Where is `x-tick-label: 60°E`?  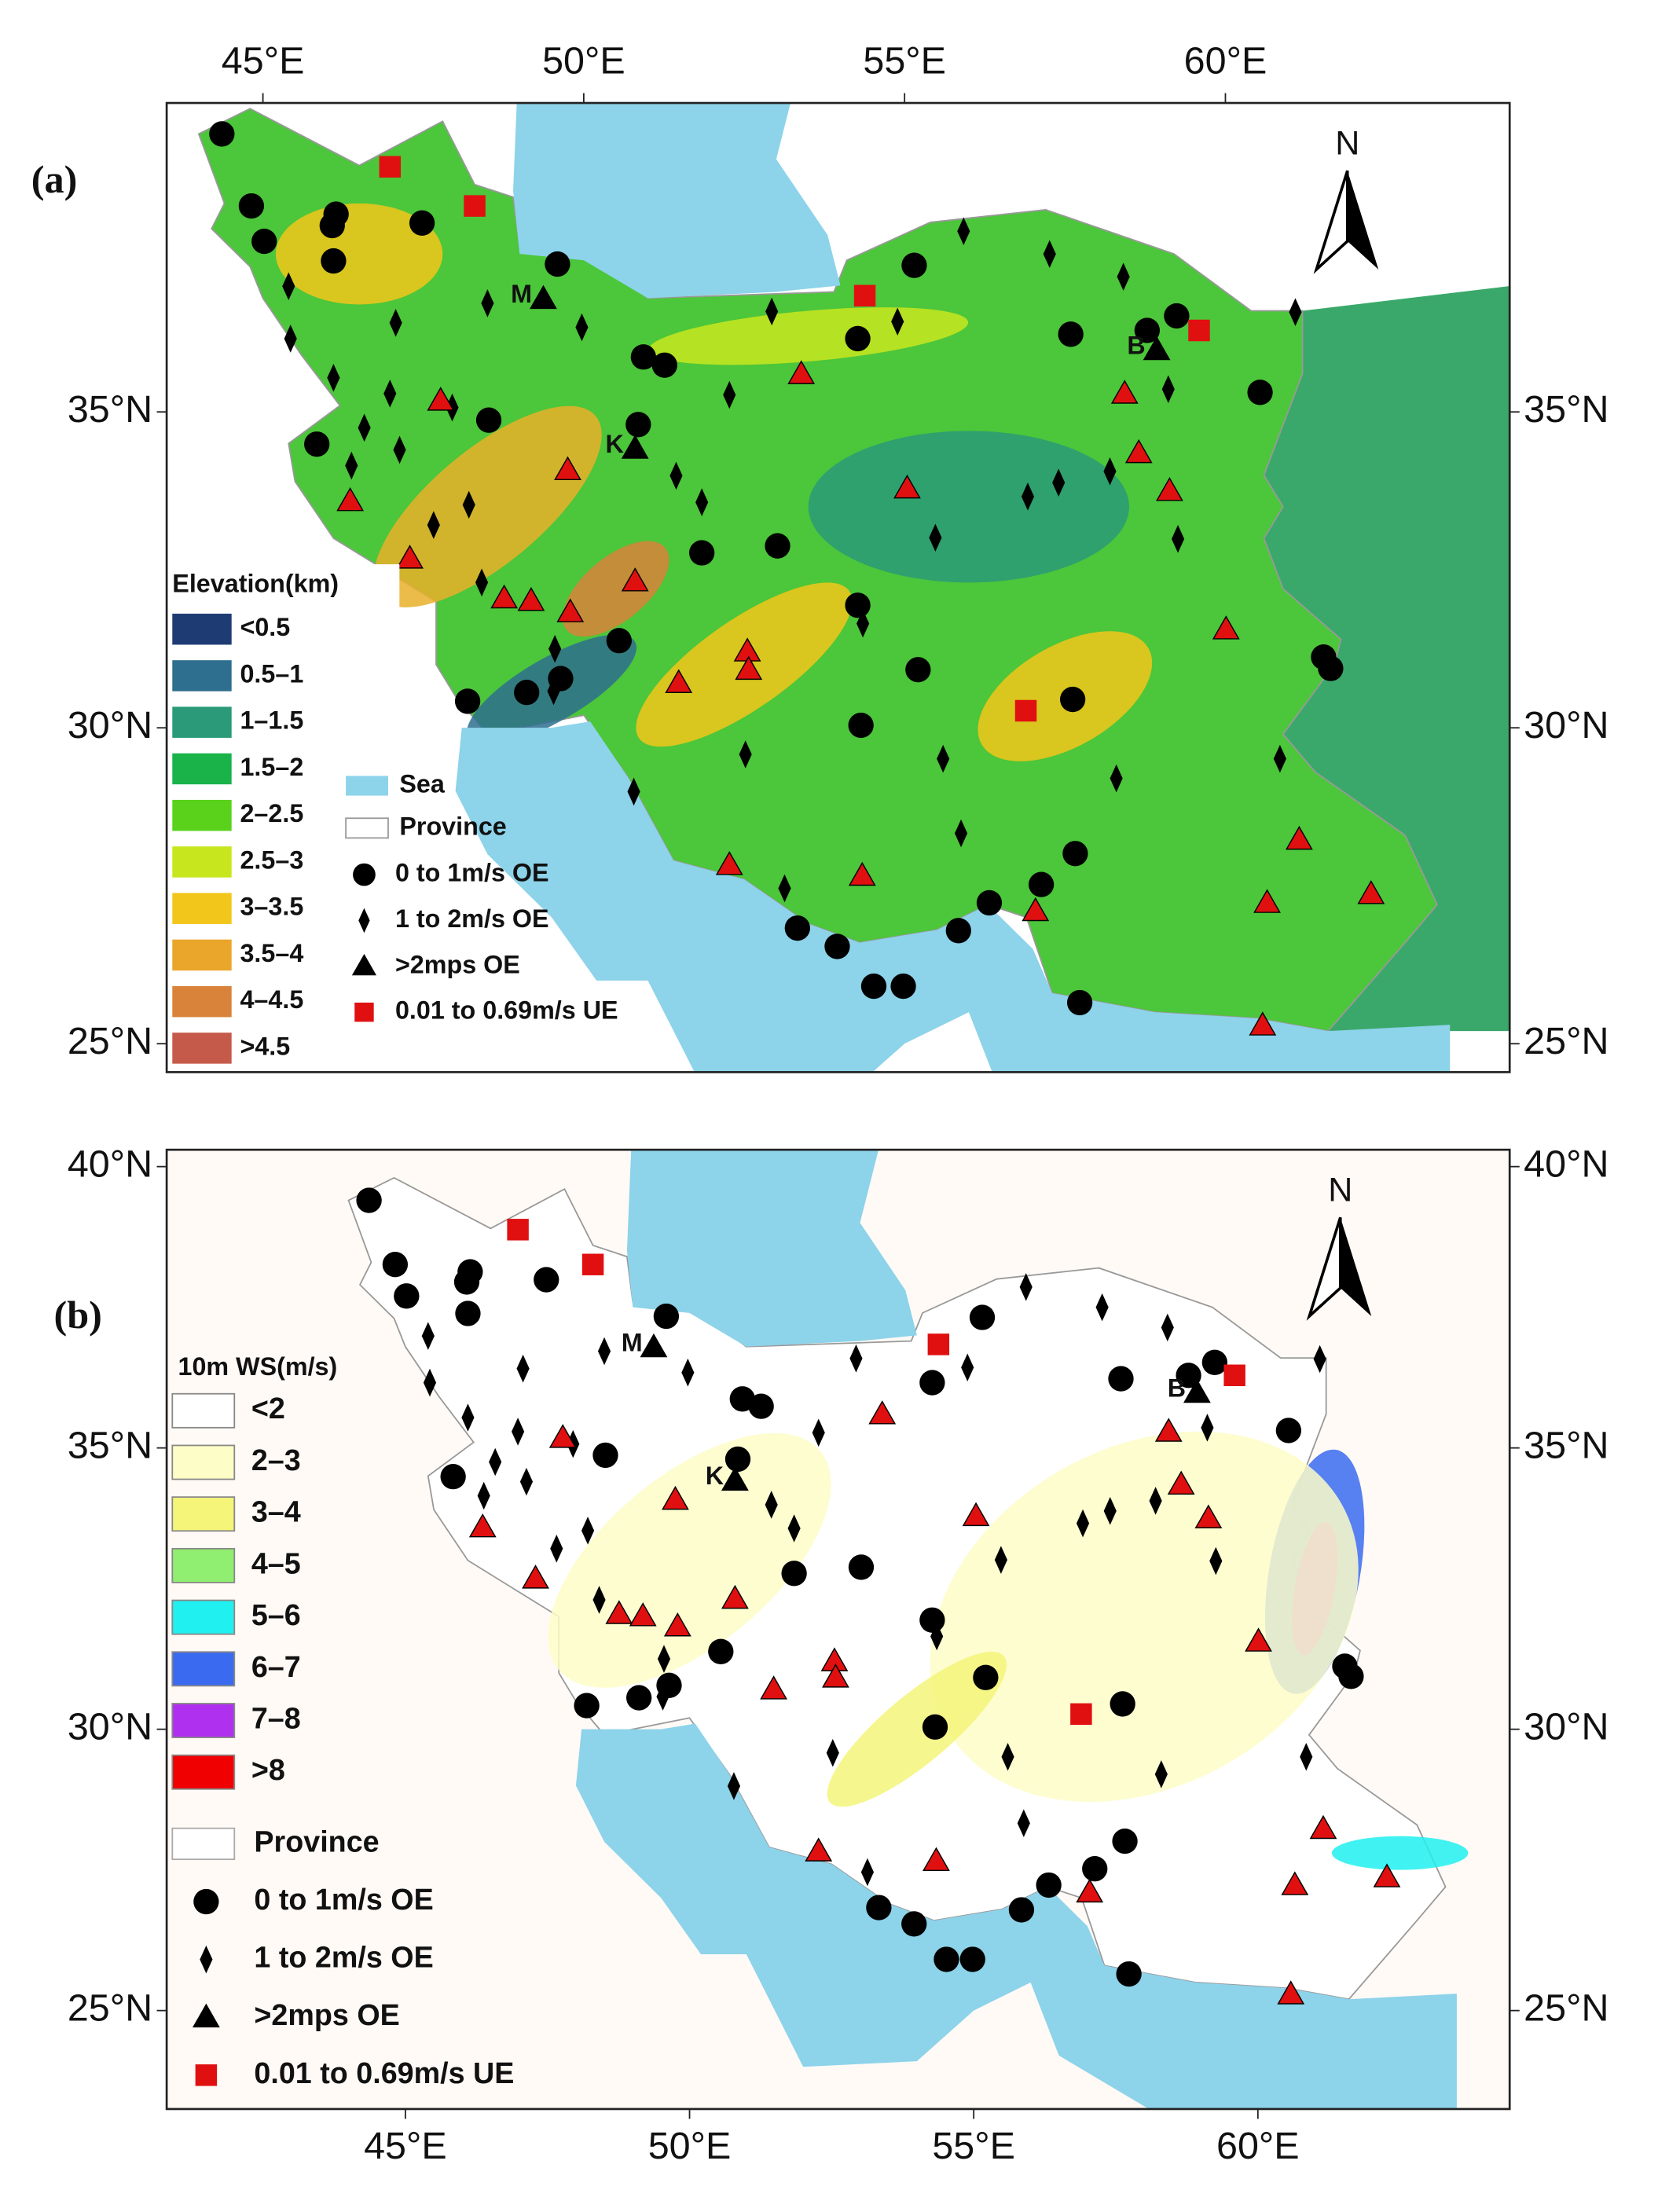
x-tick-label: 60°E is located at coordinates (1225, 61).